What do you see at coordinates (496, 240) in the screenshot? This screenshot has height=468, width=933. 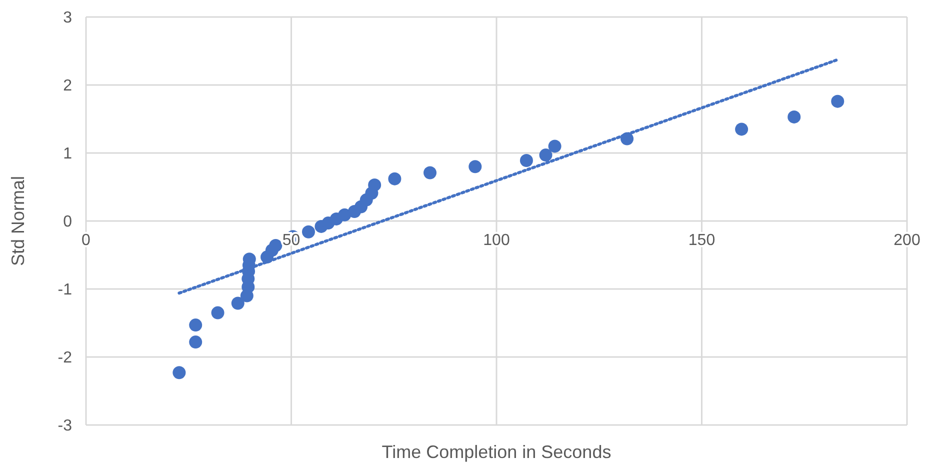 I see `x-tick-label: 100` at bounding box center [496, 240].